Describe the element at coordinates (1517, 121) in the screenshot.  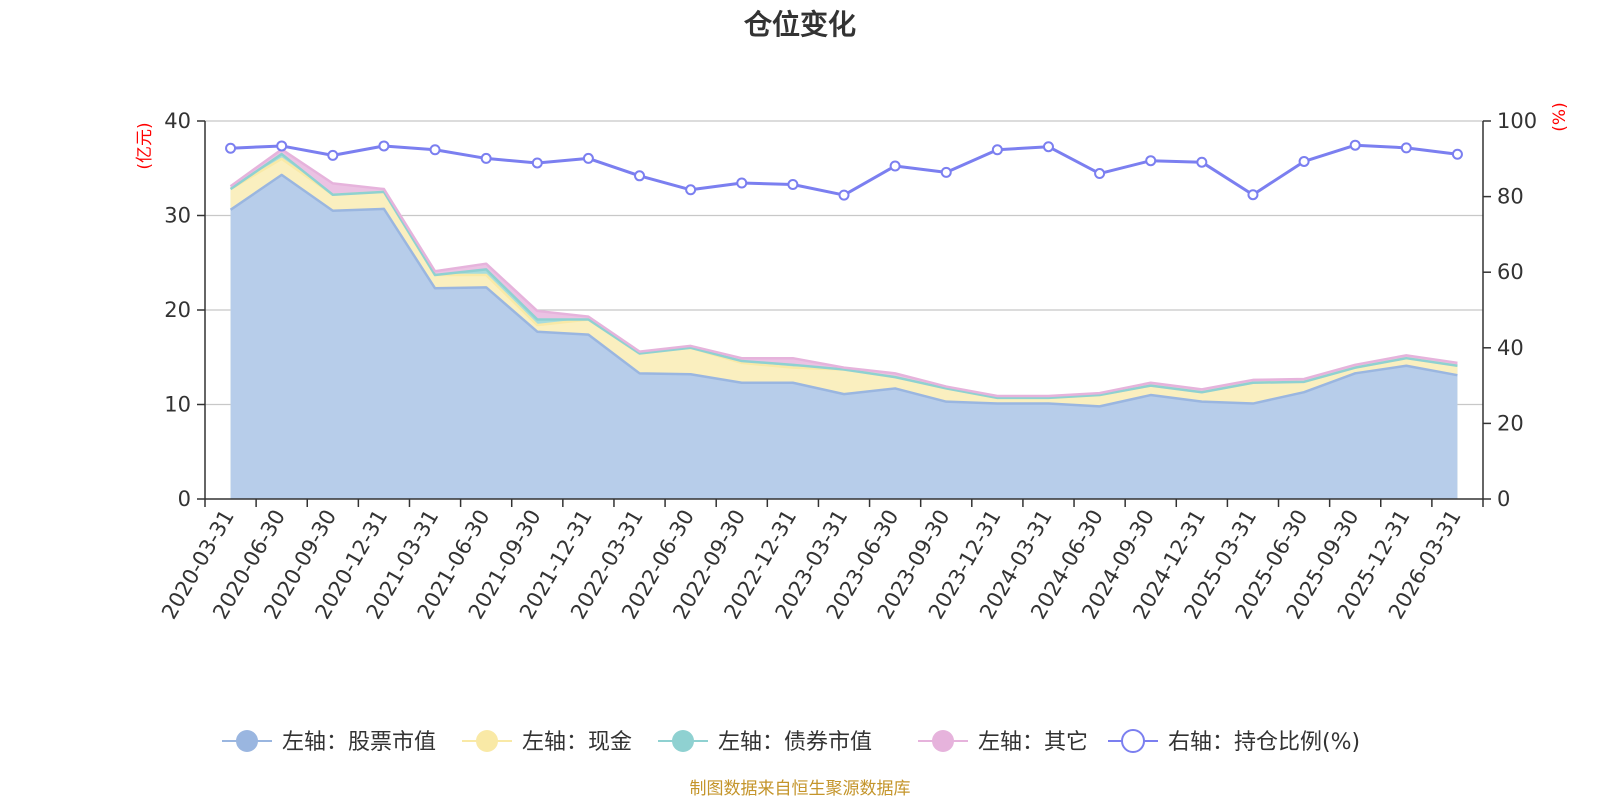
I see `right-tick-label: 100` at that location.